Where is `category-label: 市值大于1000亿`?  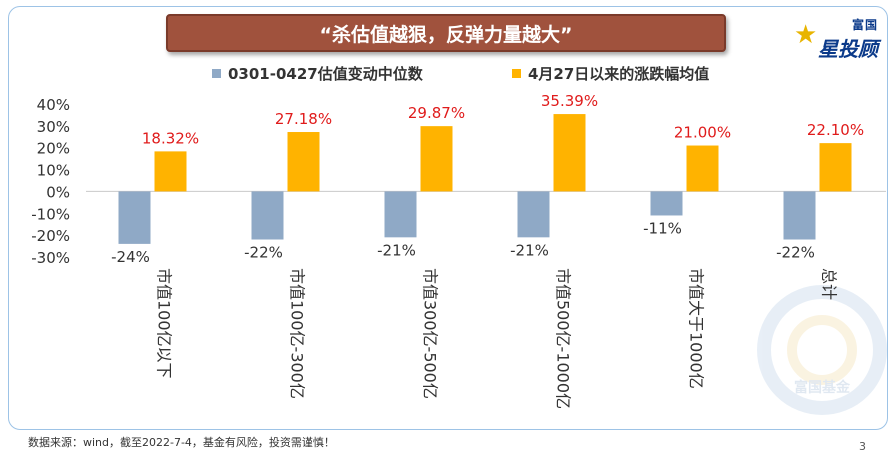 category-label: 市值大于1000亿 is located at coordinates (696, 328).